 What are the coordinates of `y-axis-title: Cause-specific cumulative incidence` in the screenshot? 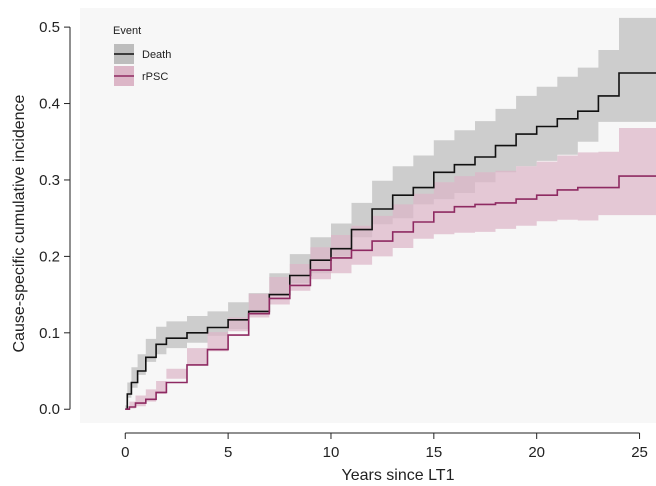 It's located at (19, 223).